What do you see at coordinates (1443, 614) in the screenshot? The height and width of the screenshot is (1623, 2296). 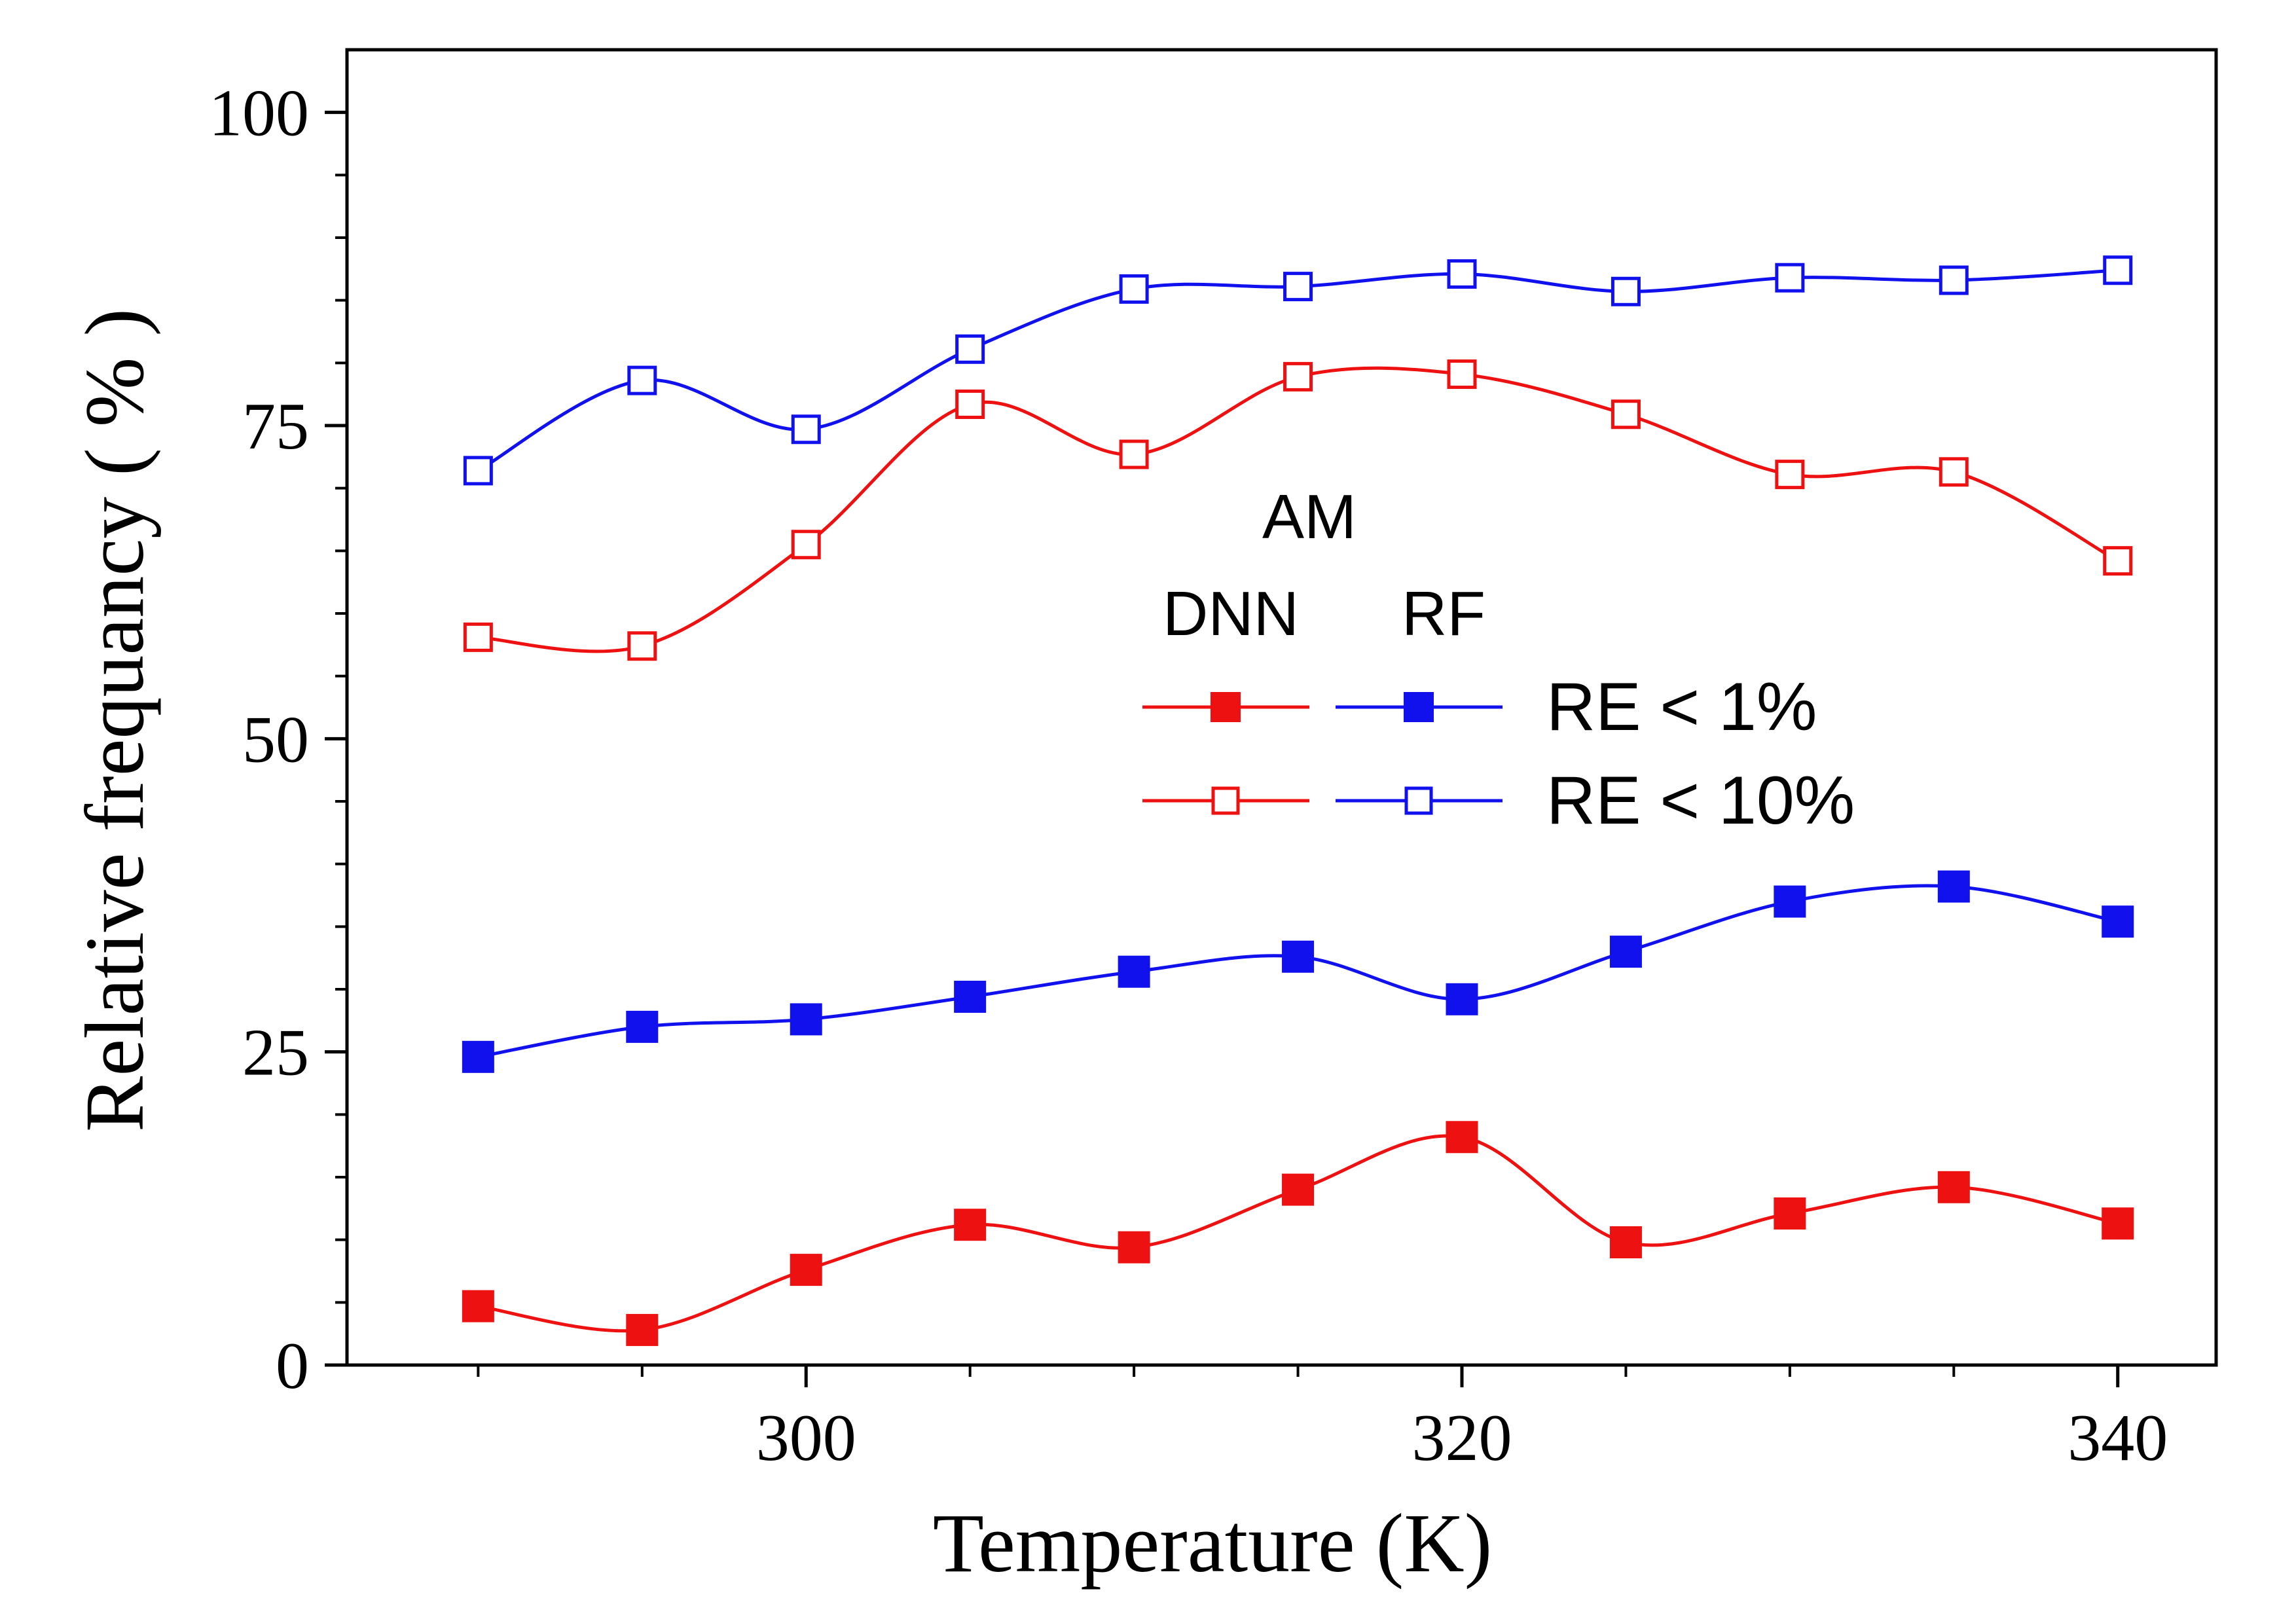 I see `legend-group-label-rf: RF` at bounding box center [1443, 614].